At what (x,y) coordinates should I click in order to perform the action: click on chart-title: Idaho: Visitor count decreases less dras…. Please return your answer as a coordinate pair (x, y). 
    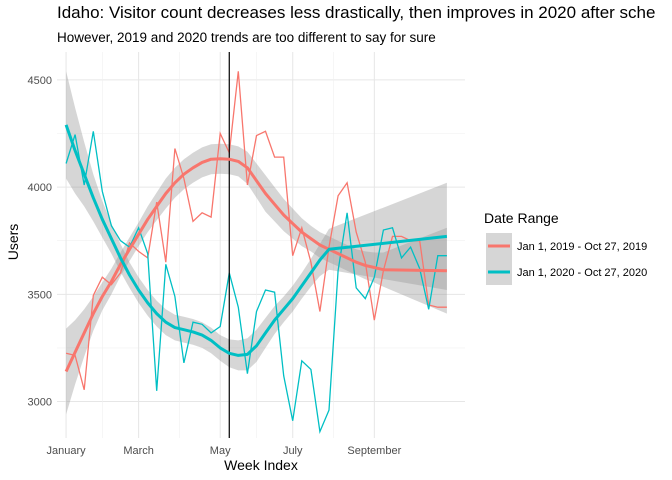
    Looking at the image, I should click on (356, 12).